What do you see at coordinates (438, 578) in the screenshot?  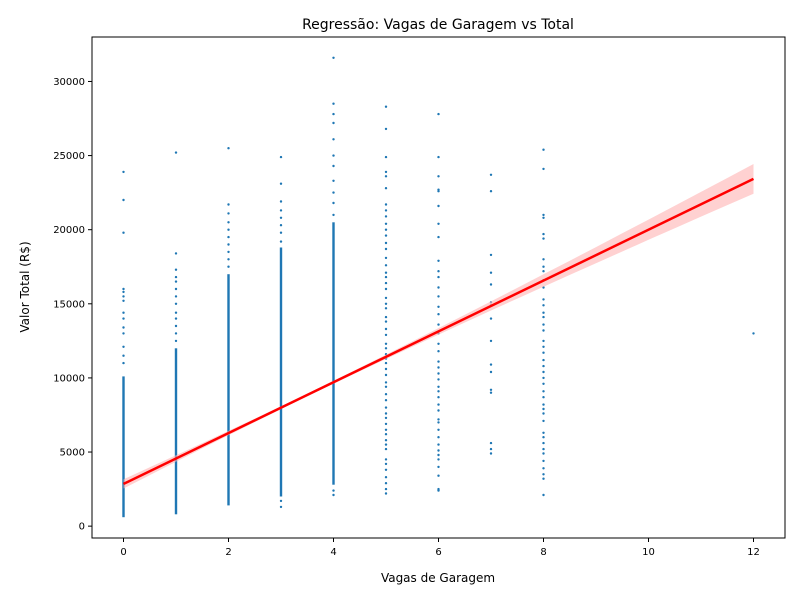 I see `x-axis-label: Vagas de Garagem` at bounding box center [438, 578].